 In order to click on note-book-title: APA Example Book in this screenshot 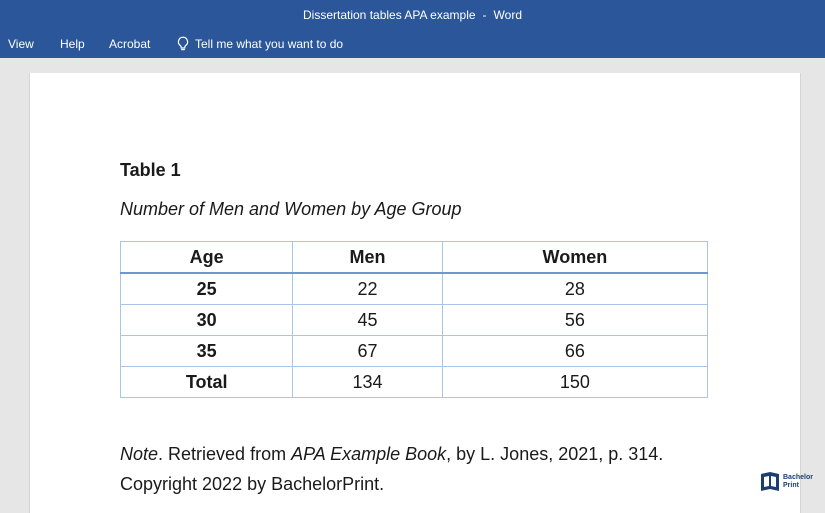, I will do `click(369, 454)`.